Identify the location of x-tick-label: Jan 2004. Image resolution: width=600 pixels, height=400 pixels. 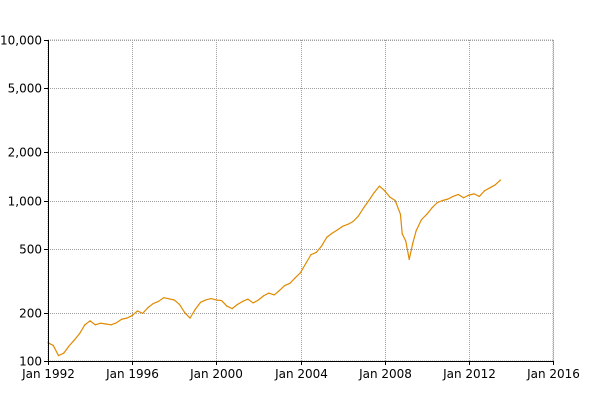
(301, 374).